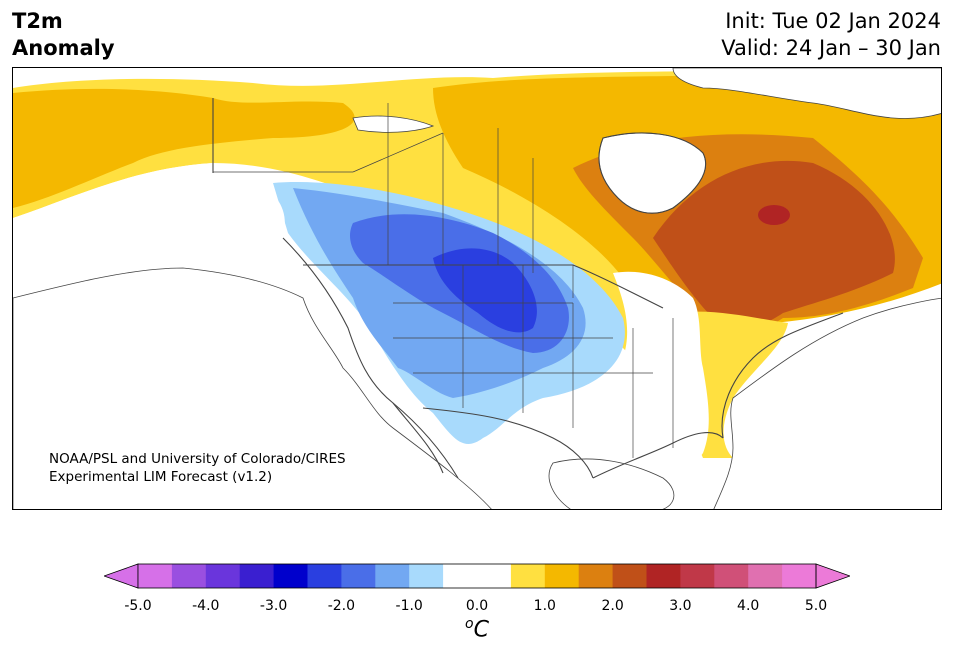  Describe the element at coordinates (409, 606) in the screenshot. I see `colorbar-tick-label: -1.0` at that location.